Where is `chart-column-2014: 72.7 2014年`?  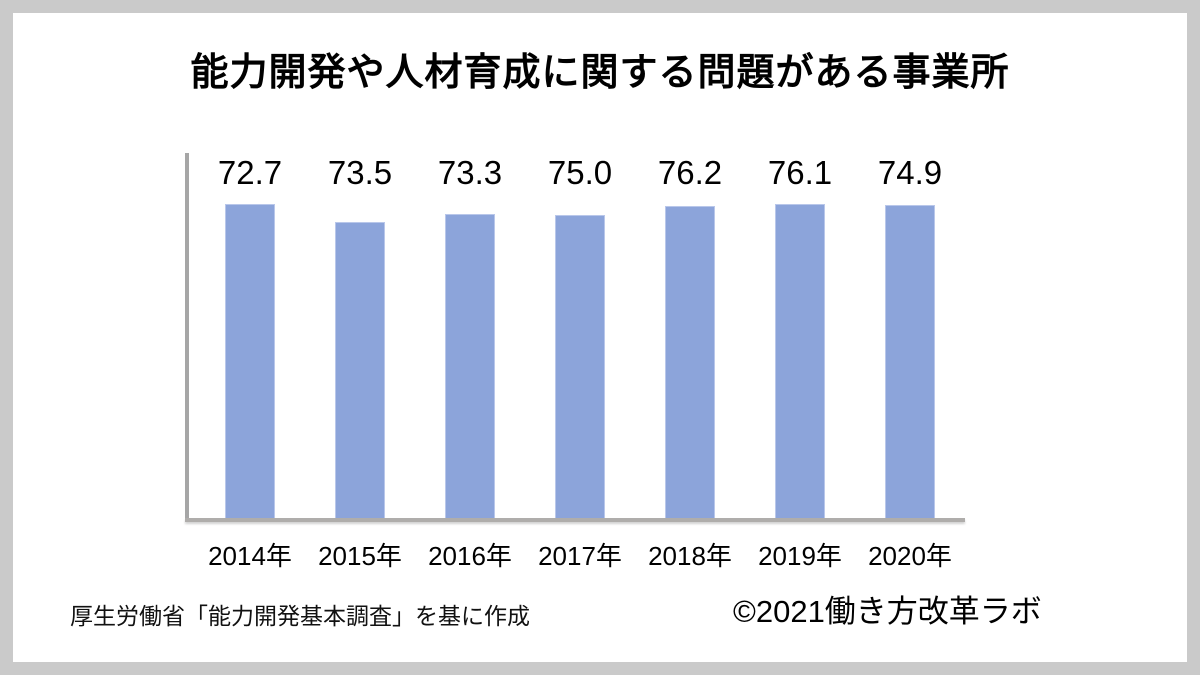 chart-column-2014: 72.7 2014年 is located at coordinates (250, 337).